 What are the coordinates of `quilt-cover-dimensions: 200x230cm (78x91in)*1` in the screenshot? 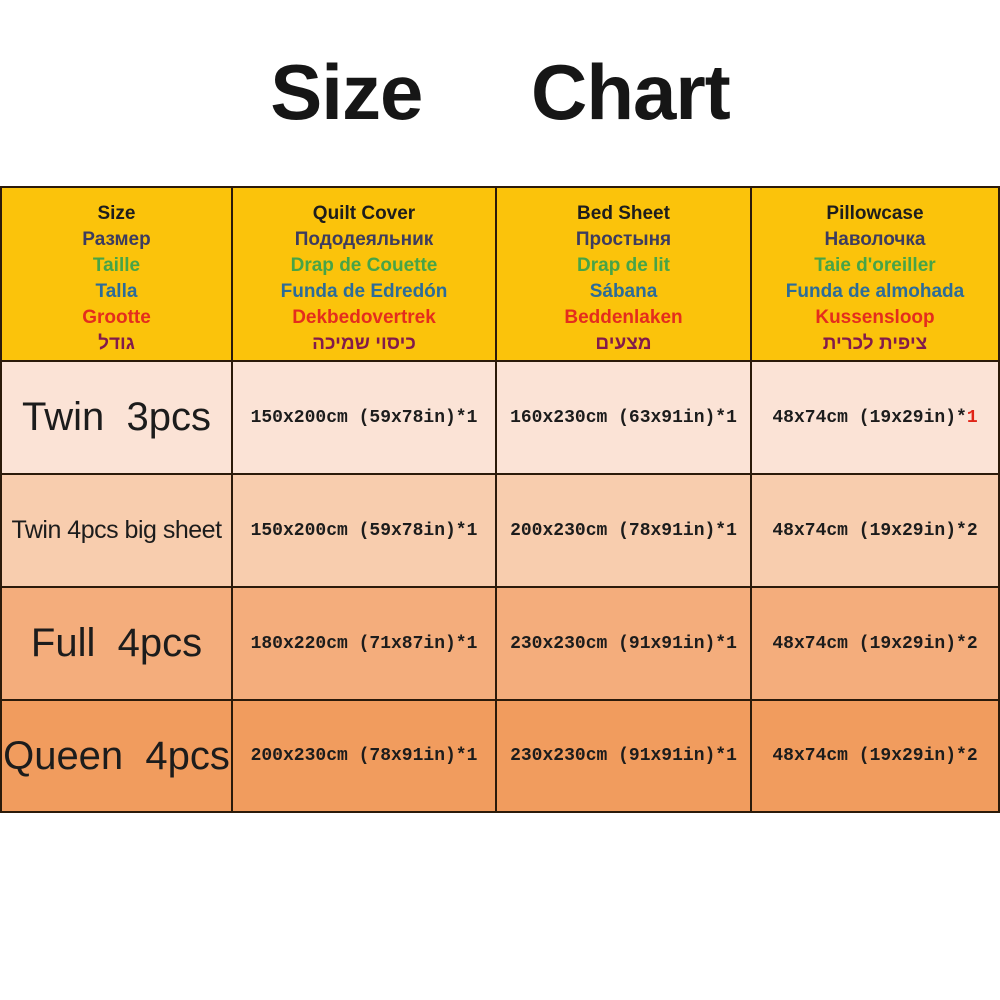 It's located at (364, 756).